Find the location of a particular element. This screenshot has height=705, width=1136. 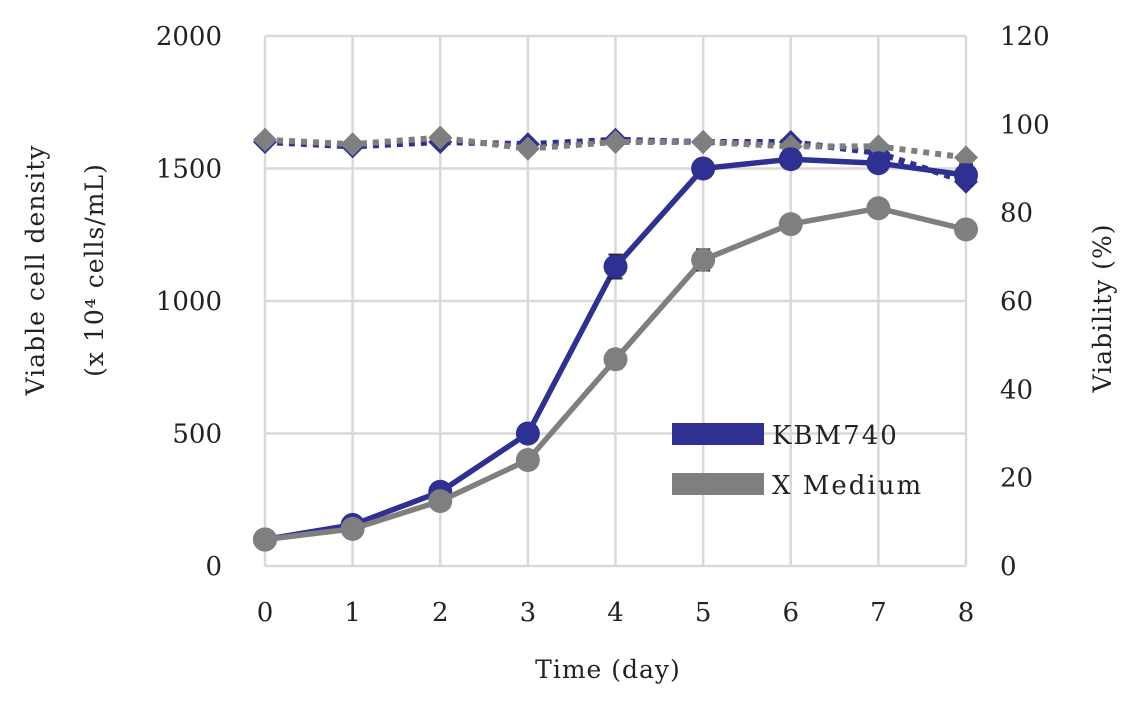

left-y-tick-label: 1500 is located at coordinates (189, 170).